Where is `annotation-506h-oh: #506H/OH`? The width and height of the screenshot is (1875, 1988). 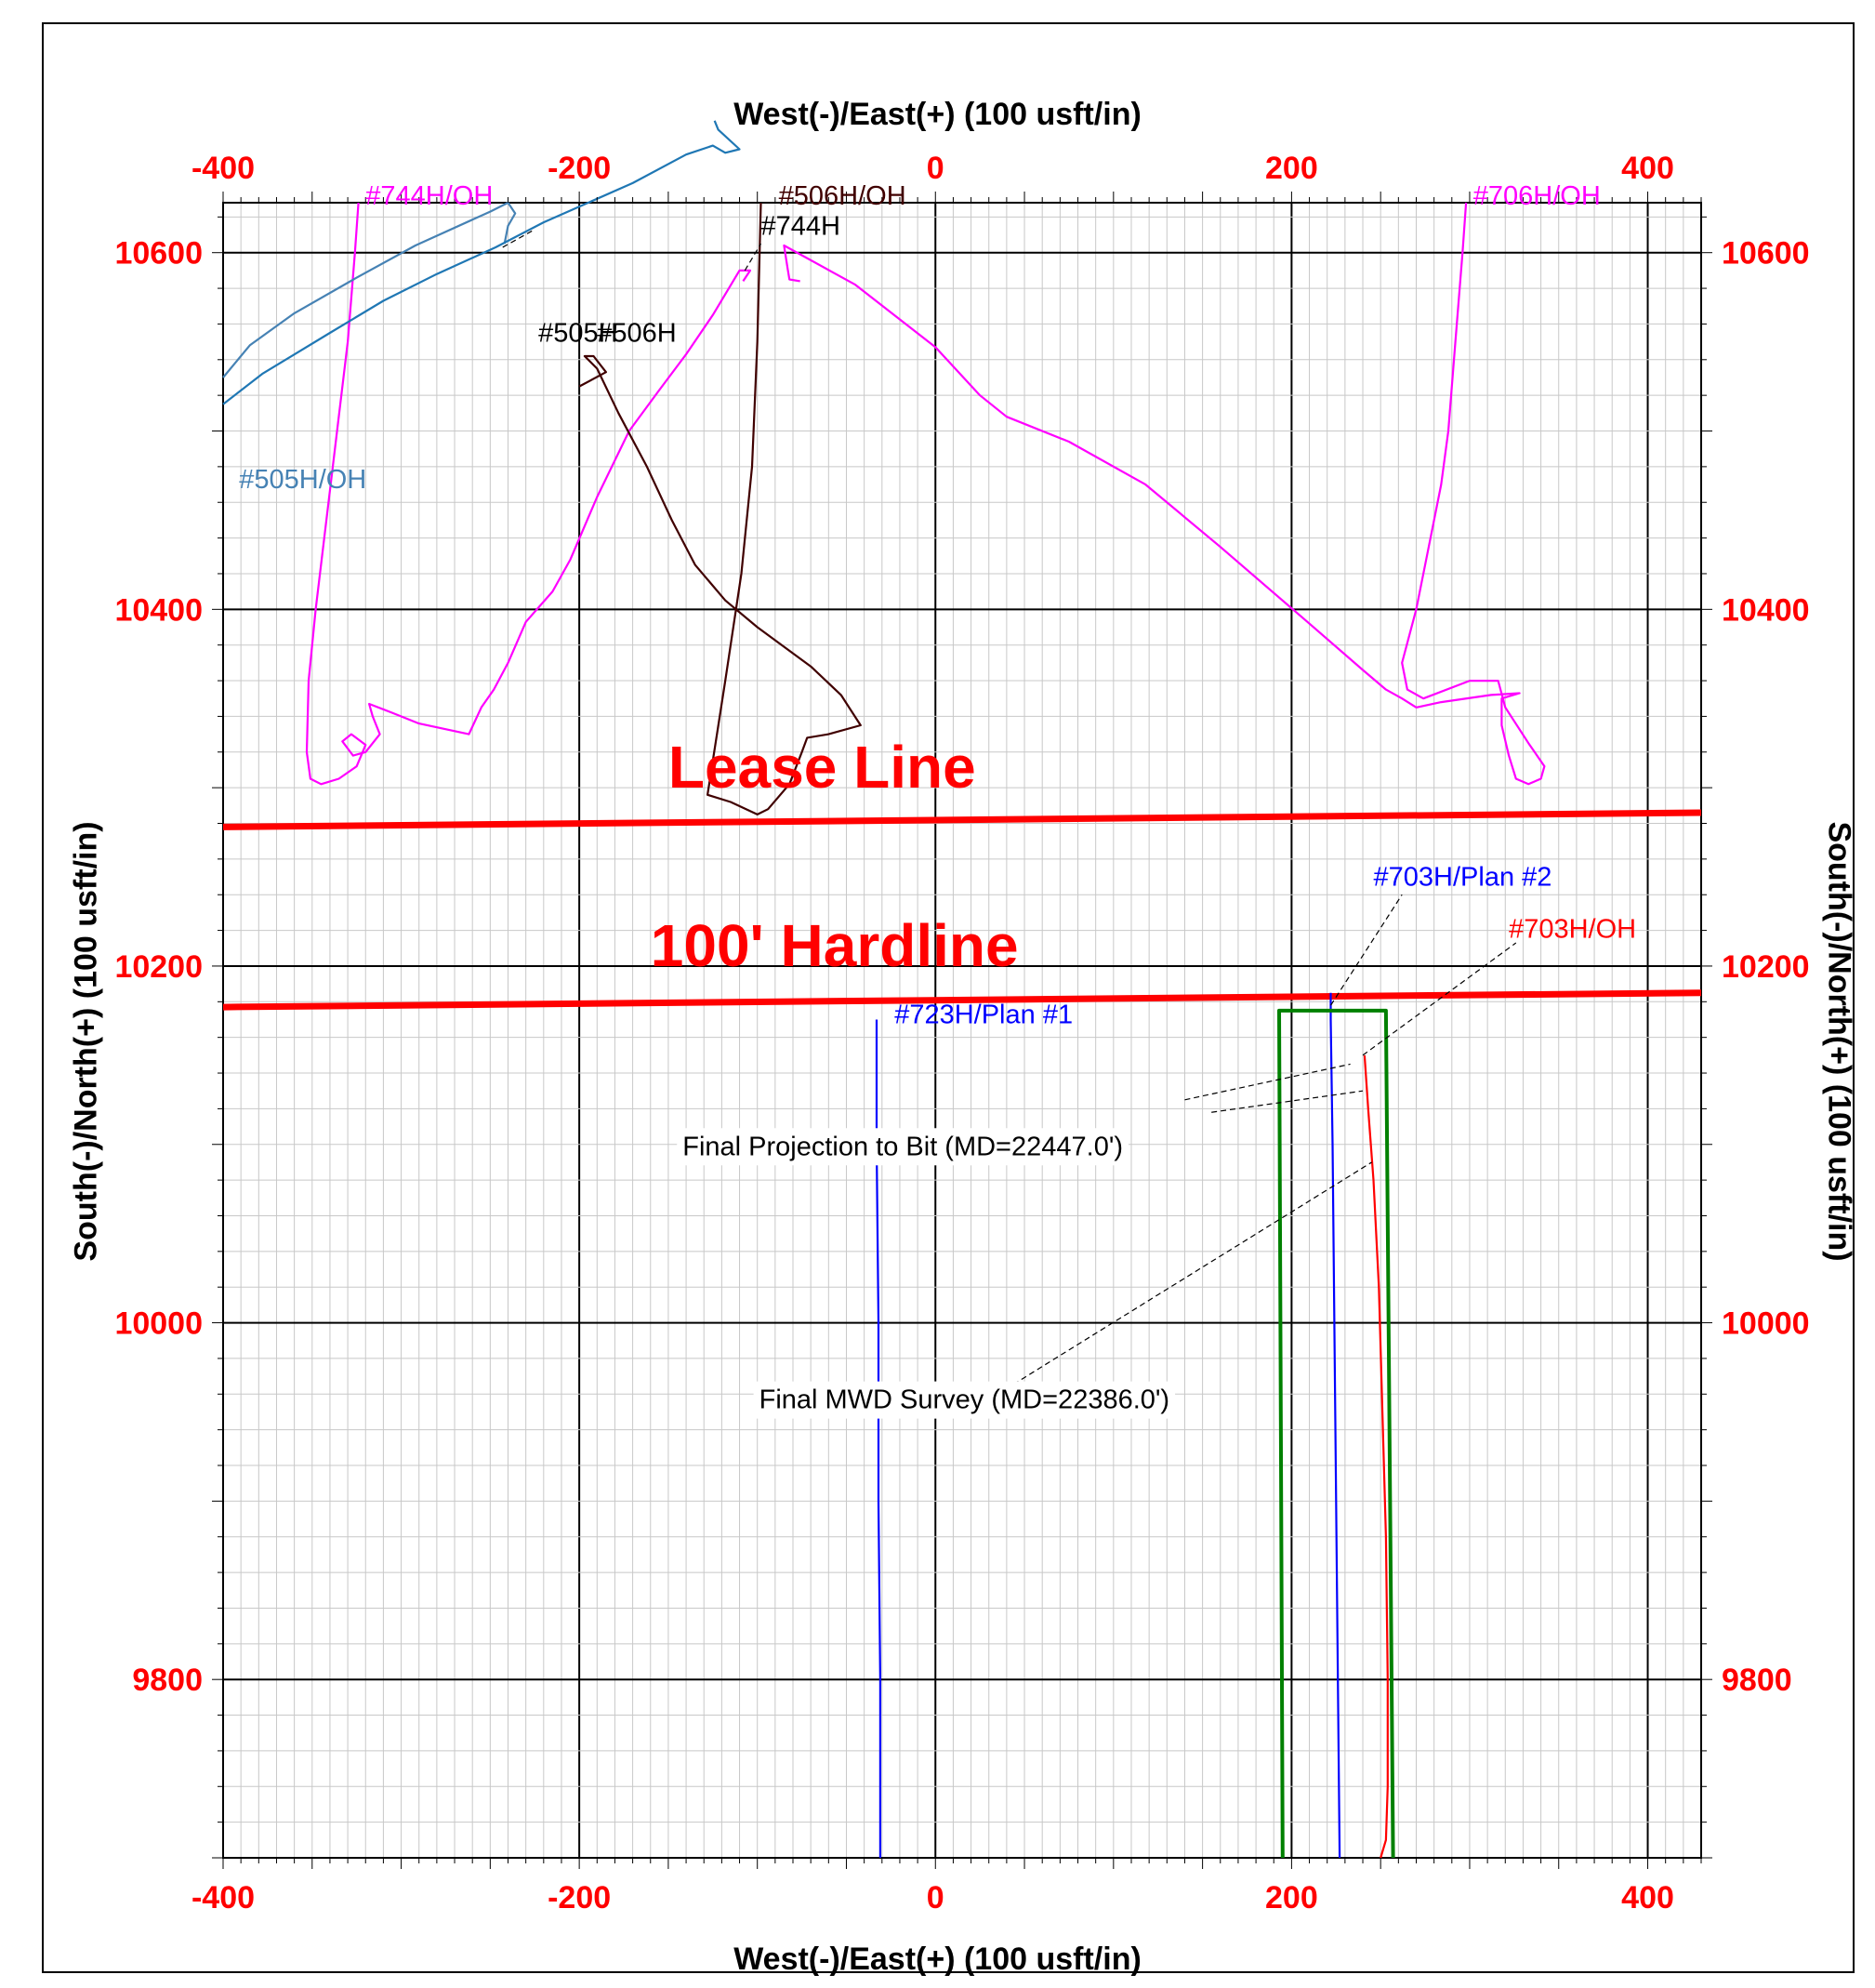 annotation-506h-oh: #506H/OH is located at coordinates (843, 196).